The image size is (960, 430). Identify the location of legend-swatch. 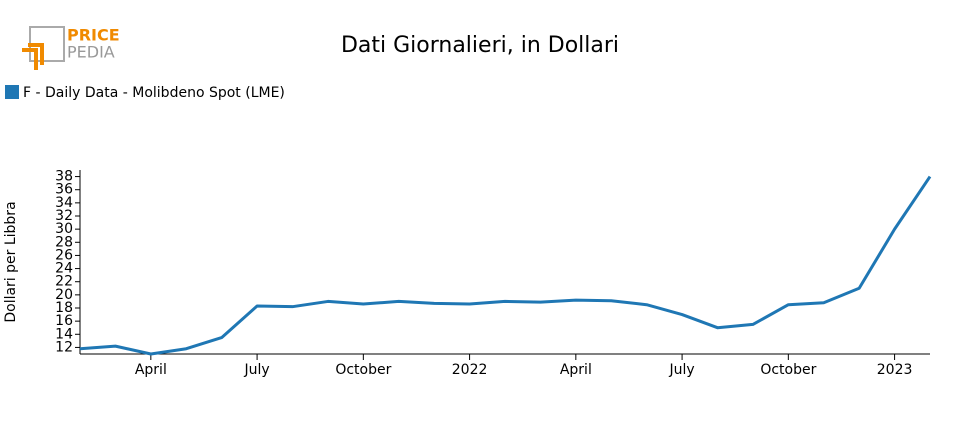
(12, 92).